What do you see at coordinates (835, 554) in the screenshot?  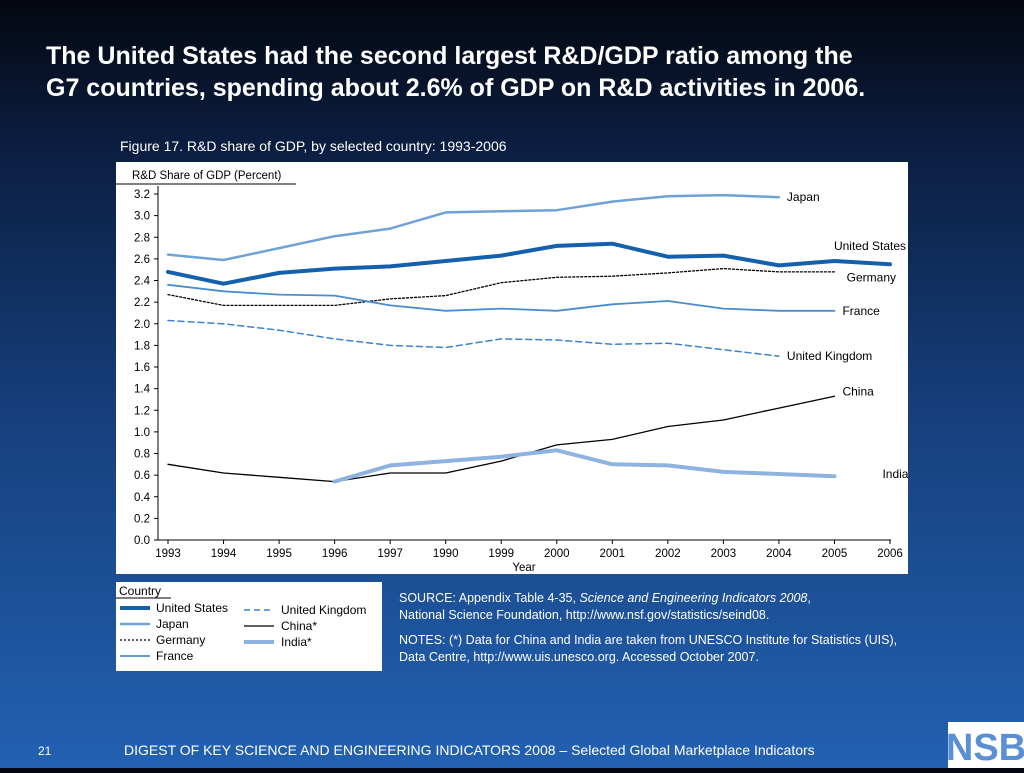 I see `x-tick-label: 2005` at bounding box center [835, 554].